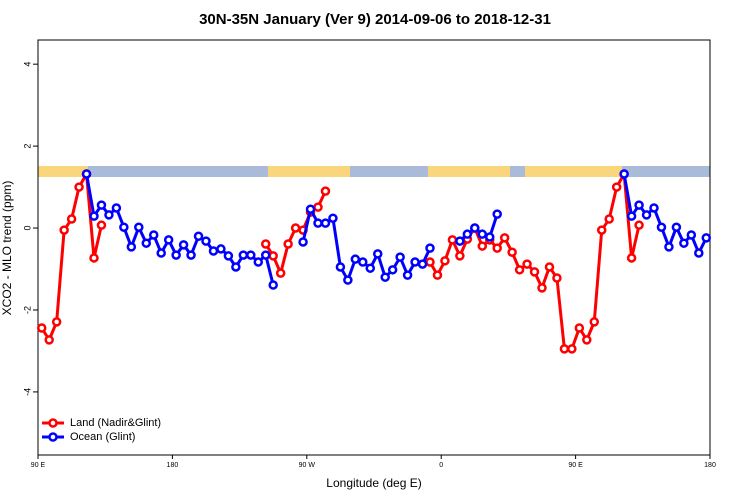 The height and width of the screenshot is (500, 750). What do you see at coordinates (27, 228) in the screenshot?
I see `y-tick-label: 0` at bounding box center [27, 228].